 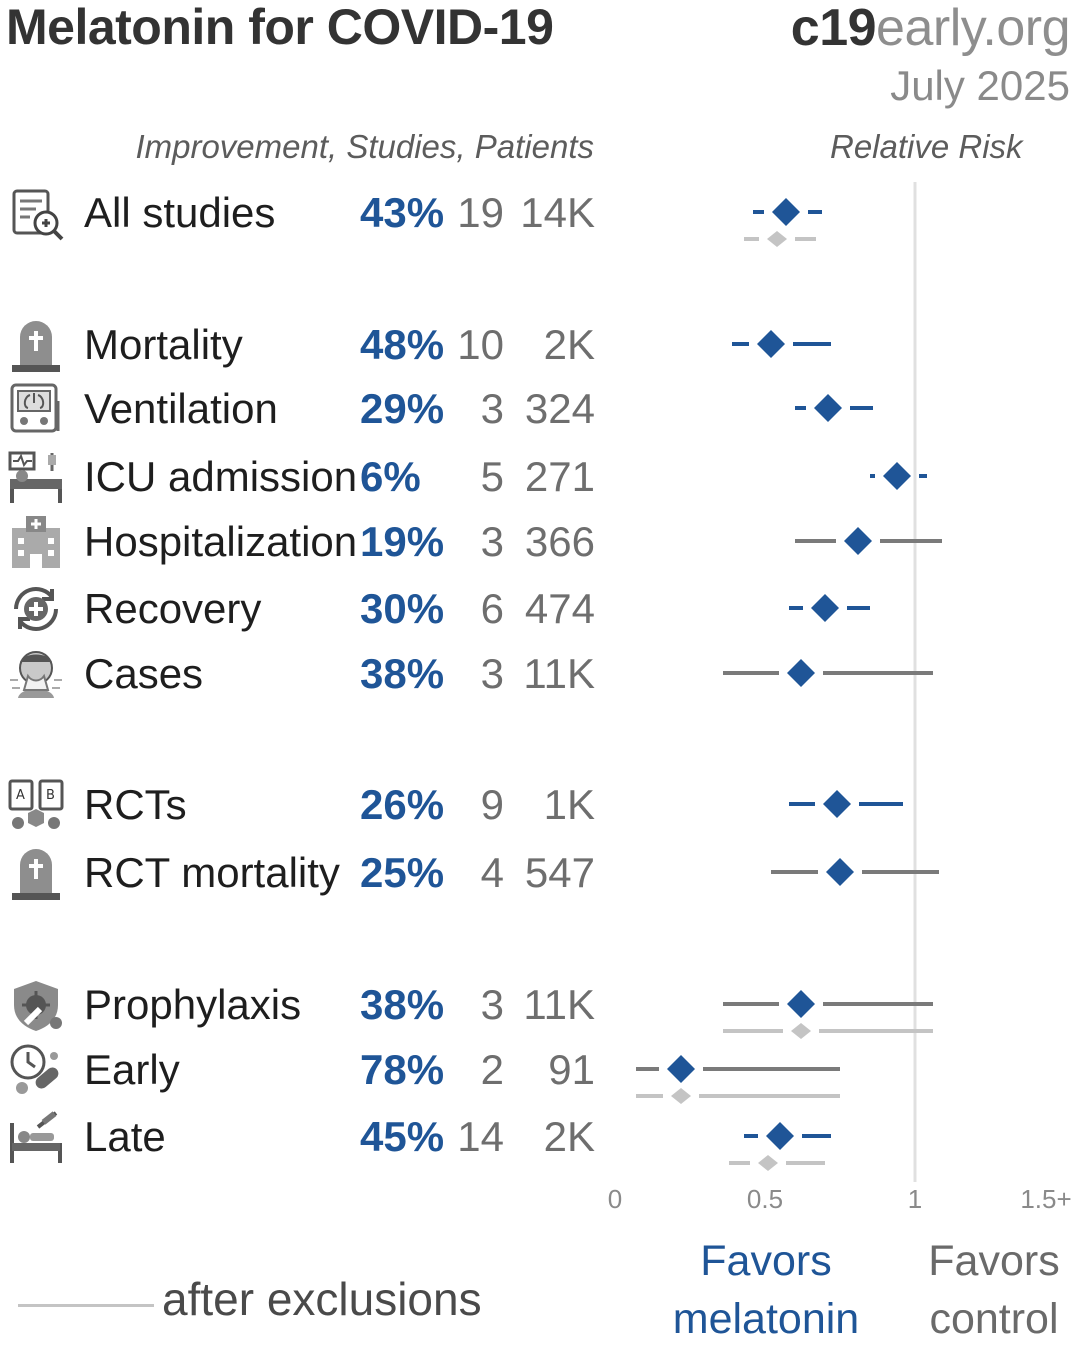 What do you see at coordinates (833, 28) in the screenshot?
I see `brand-main: c19` at bounding box center [833, 28].